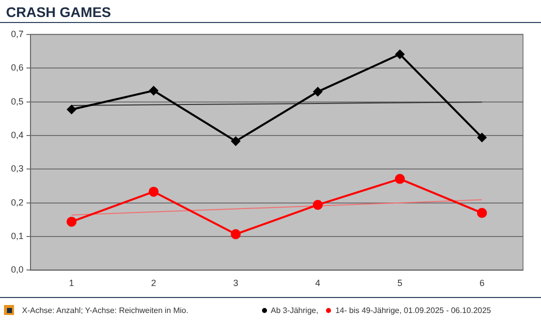 The image size is (541, 320). Describe the element at coordinates (17, 33) in the screenshot. I see `y-tick-label: 0,7` at that location.